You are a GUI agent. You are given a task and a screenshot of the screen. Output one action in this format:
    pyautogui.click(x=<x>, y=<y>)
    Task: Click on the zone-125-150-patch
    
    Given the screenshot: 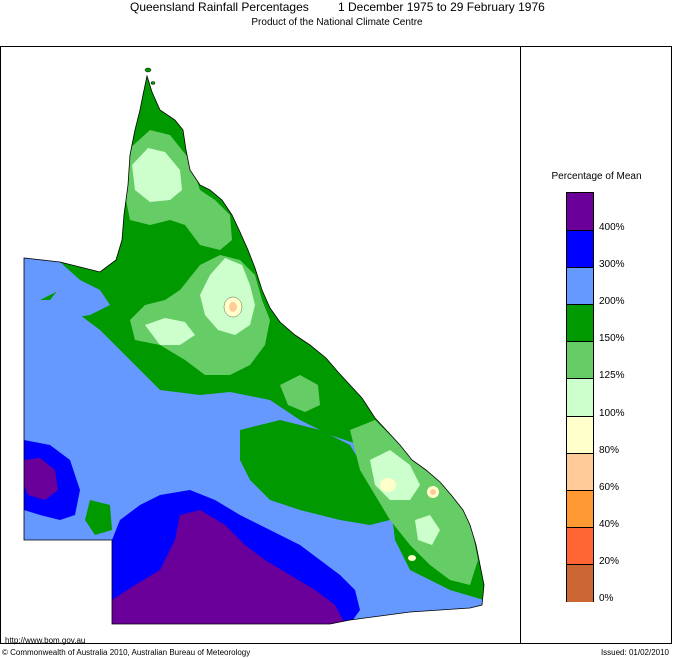 What is the action you would take?
    pyautogui.click(x=300, y=393)
    